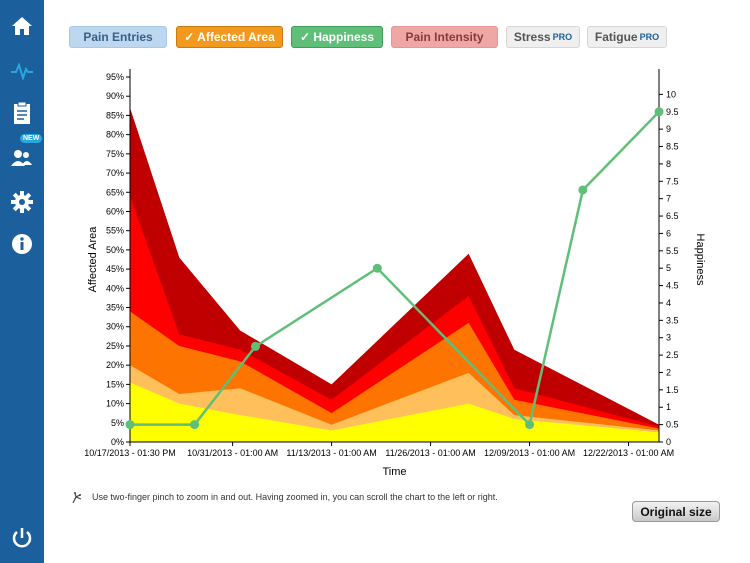 The height and width of the screenshot is (563, 750). I want to click on tab-label: ✓ Happiness, so click(337, 37).